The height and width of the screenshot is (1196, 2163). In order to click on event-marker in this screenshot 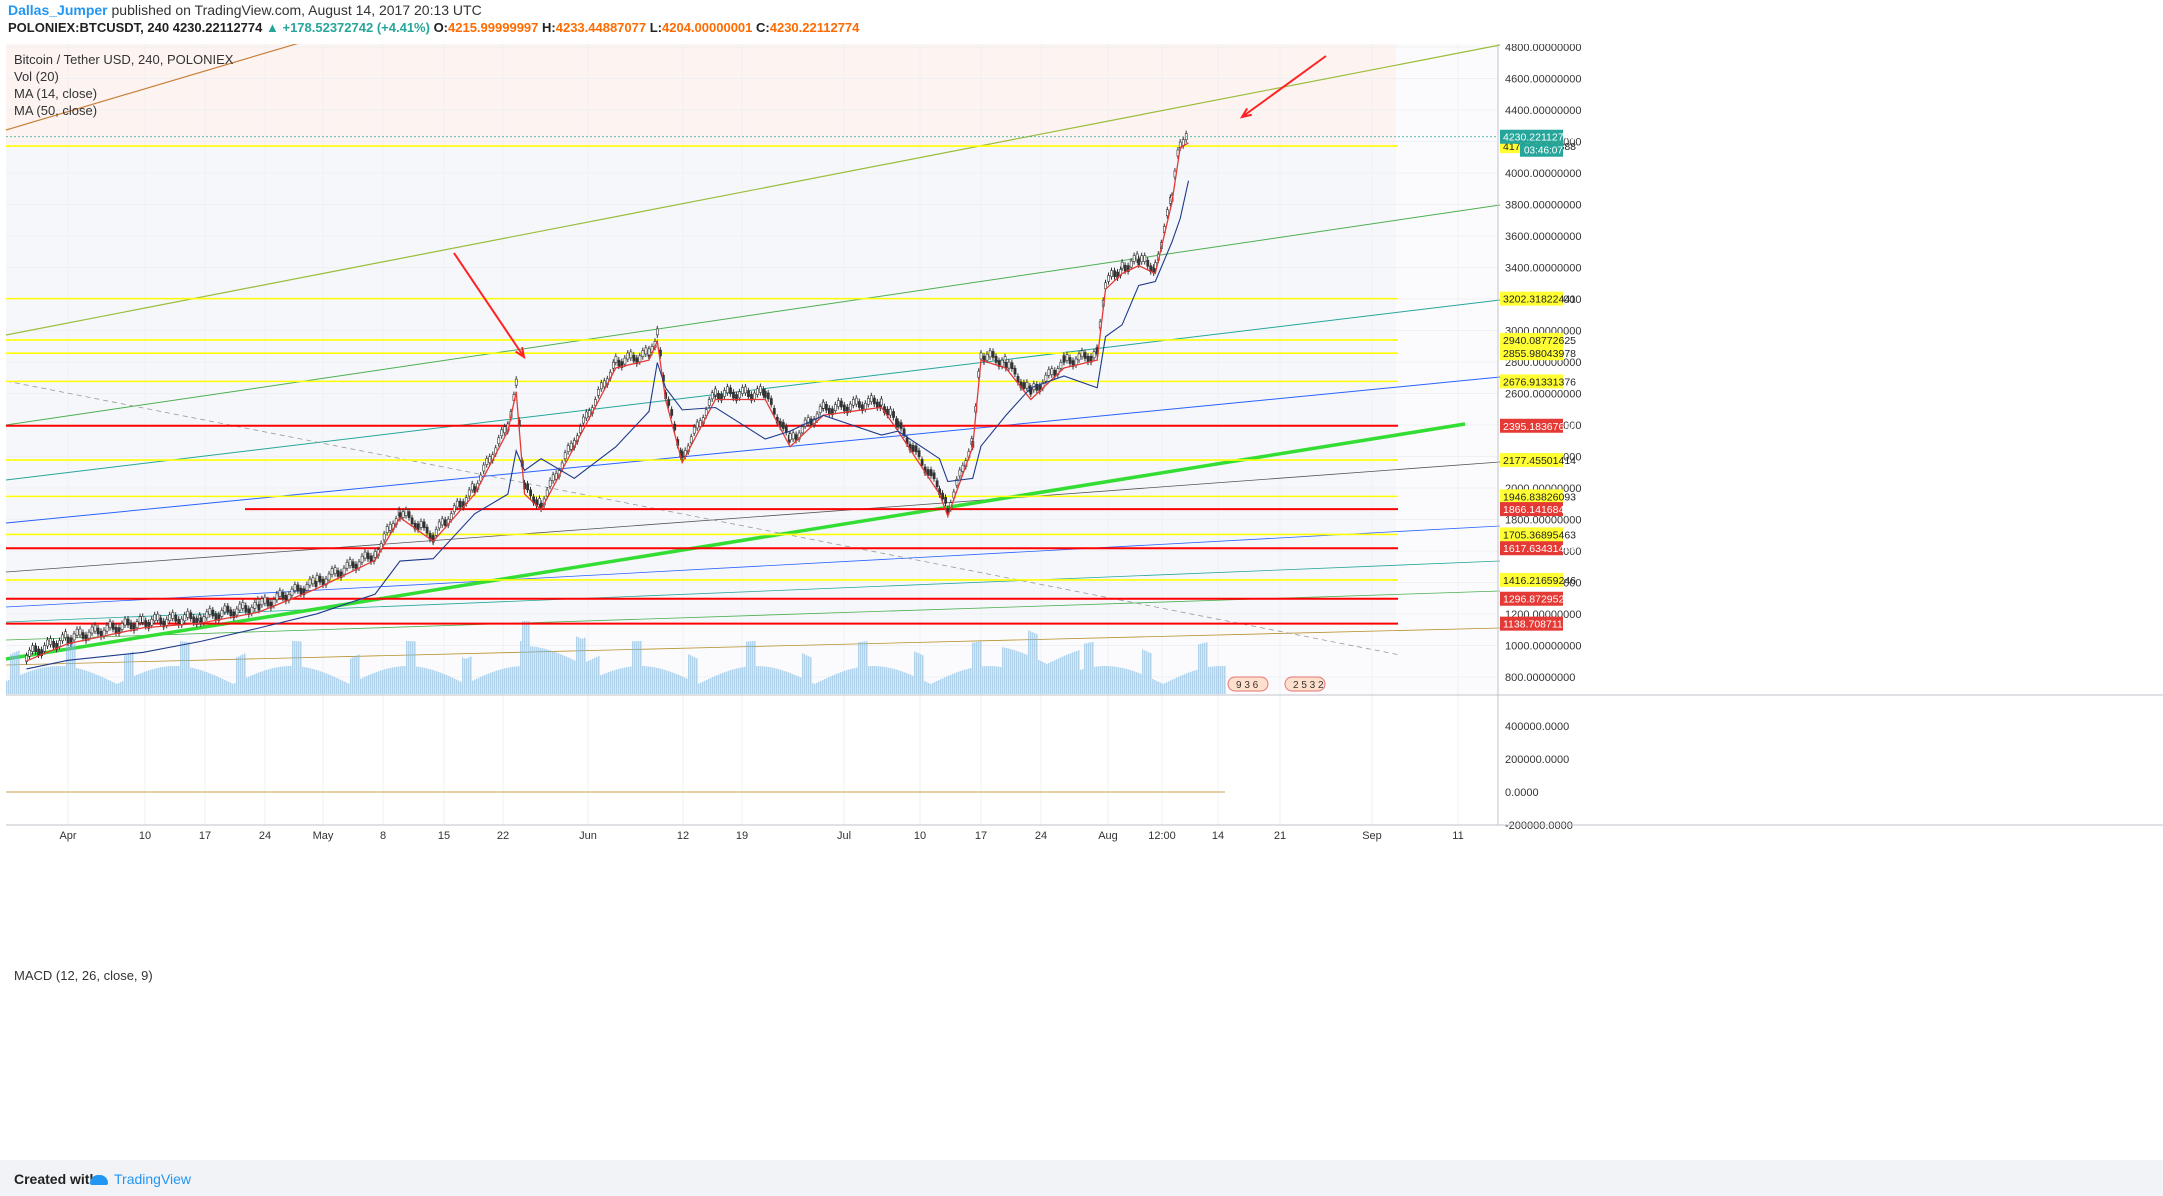, I will do `click(1305, 684)`.